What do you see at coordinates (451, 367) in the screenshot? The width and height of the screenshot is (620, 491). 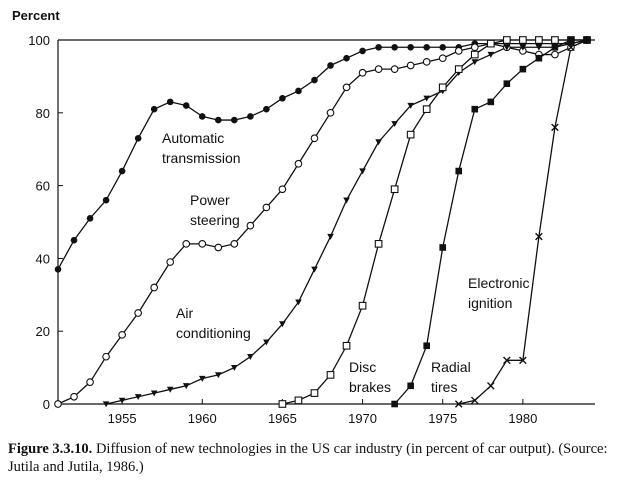 I see `radial-tires-label-line: Radial` at bounding box center [451, 367].